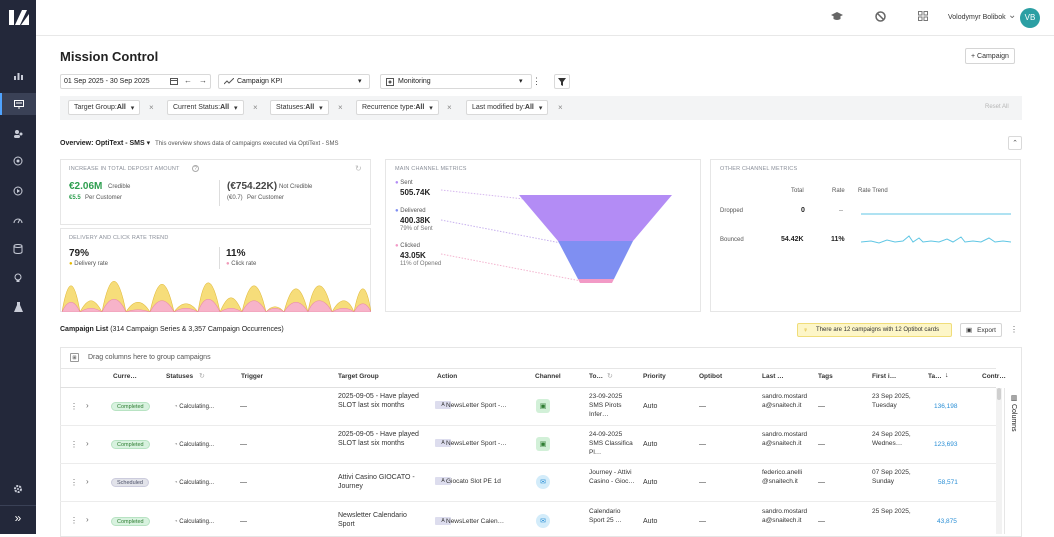  What do you see at coordinates (104, 107) in the screenshot?
I see `filter-target-group: Target Group: All ▾` at bounding box center [104, 107].